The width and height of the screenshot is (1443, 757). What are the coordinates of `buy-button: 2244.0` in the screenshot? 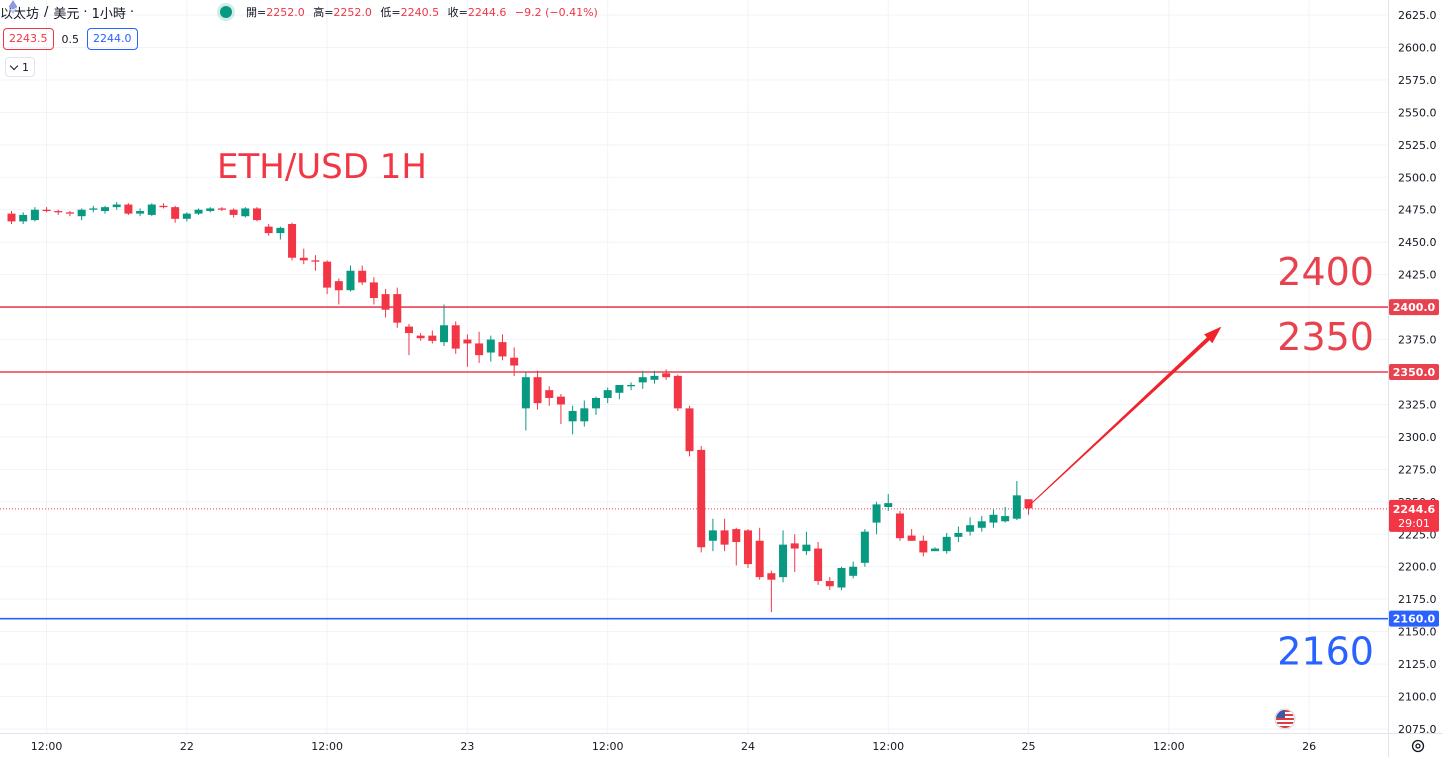 It's located at (112, 39).